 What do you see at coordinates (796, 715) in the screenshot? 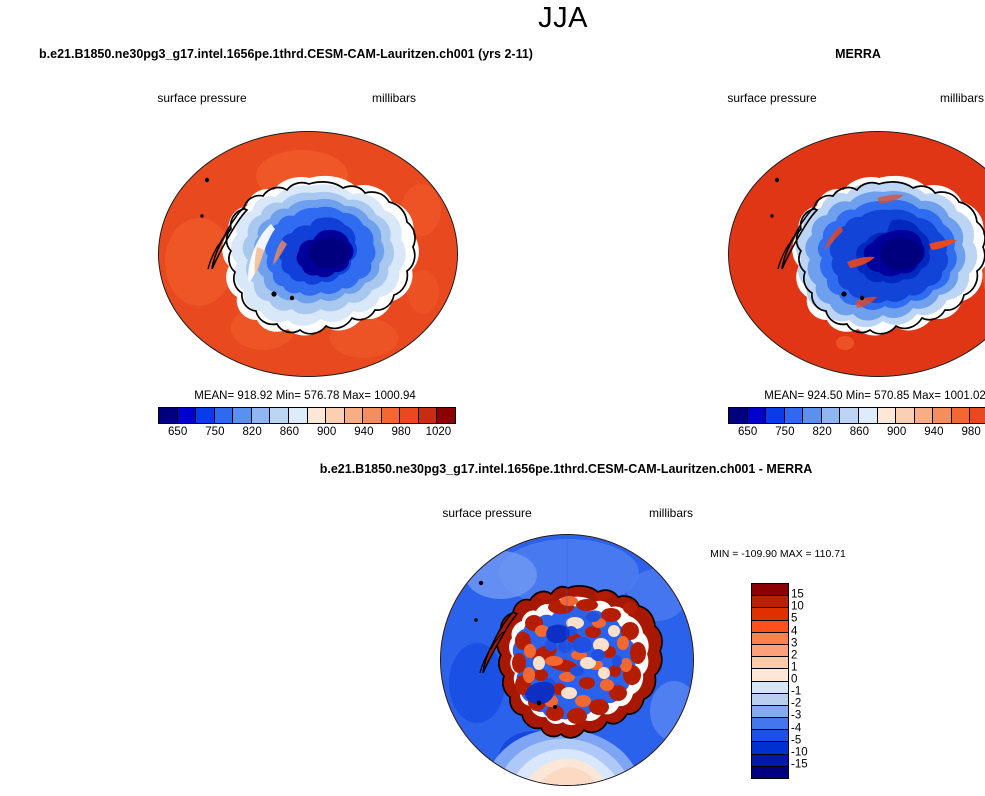
I see `colorbar-tick-label: -3` at bounding box center [796, 715].